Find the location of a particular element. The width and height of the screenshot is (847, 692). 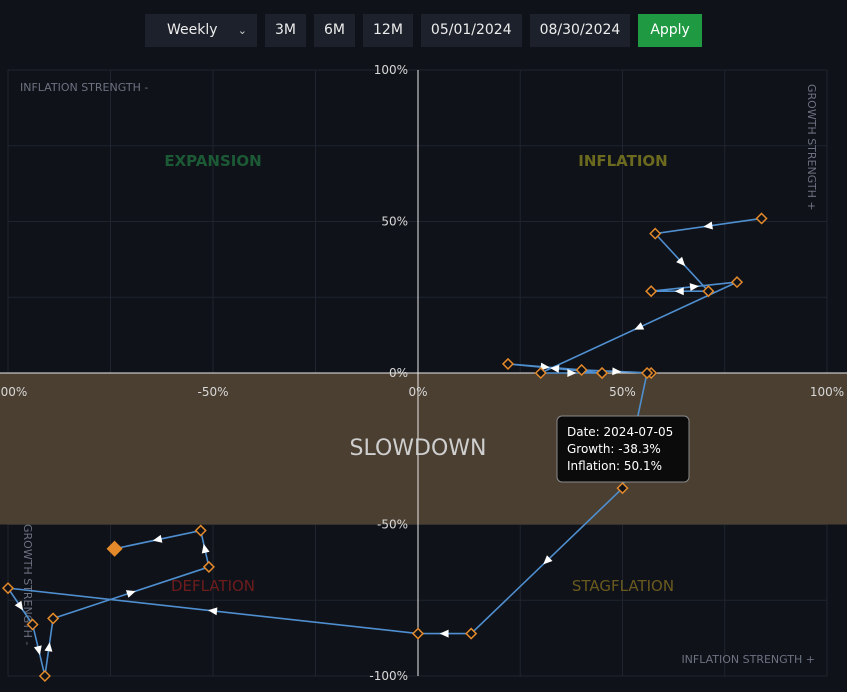

chevron-down-icon: ⌄ is located at coordinates (242, 30).